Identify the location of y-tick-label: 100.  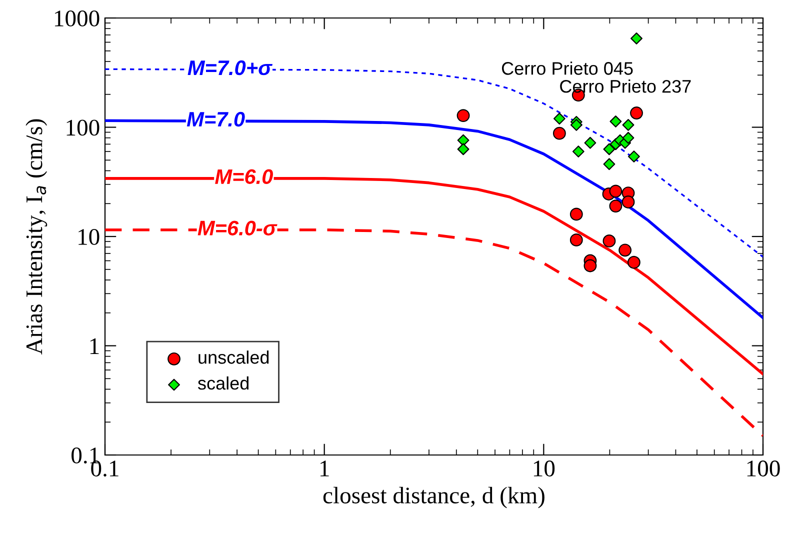
(83, 128).